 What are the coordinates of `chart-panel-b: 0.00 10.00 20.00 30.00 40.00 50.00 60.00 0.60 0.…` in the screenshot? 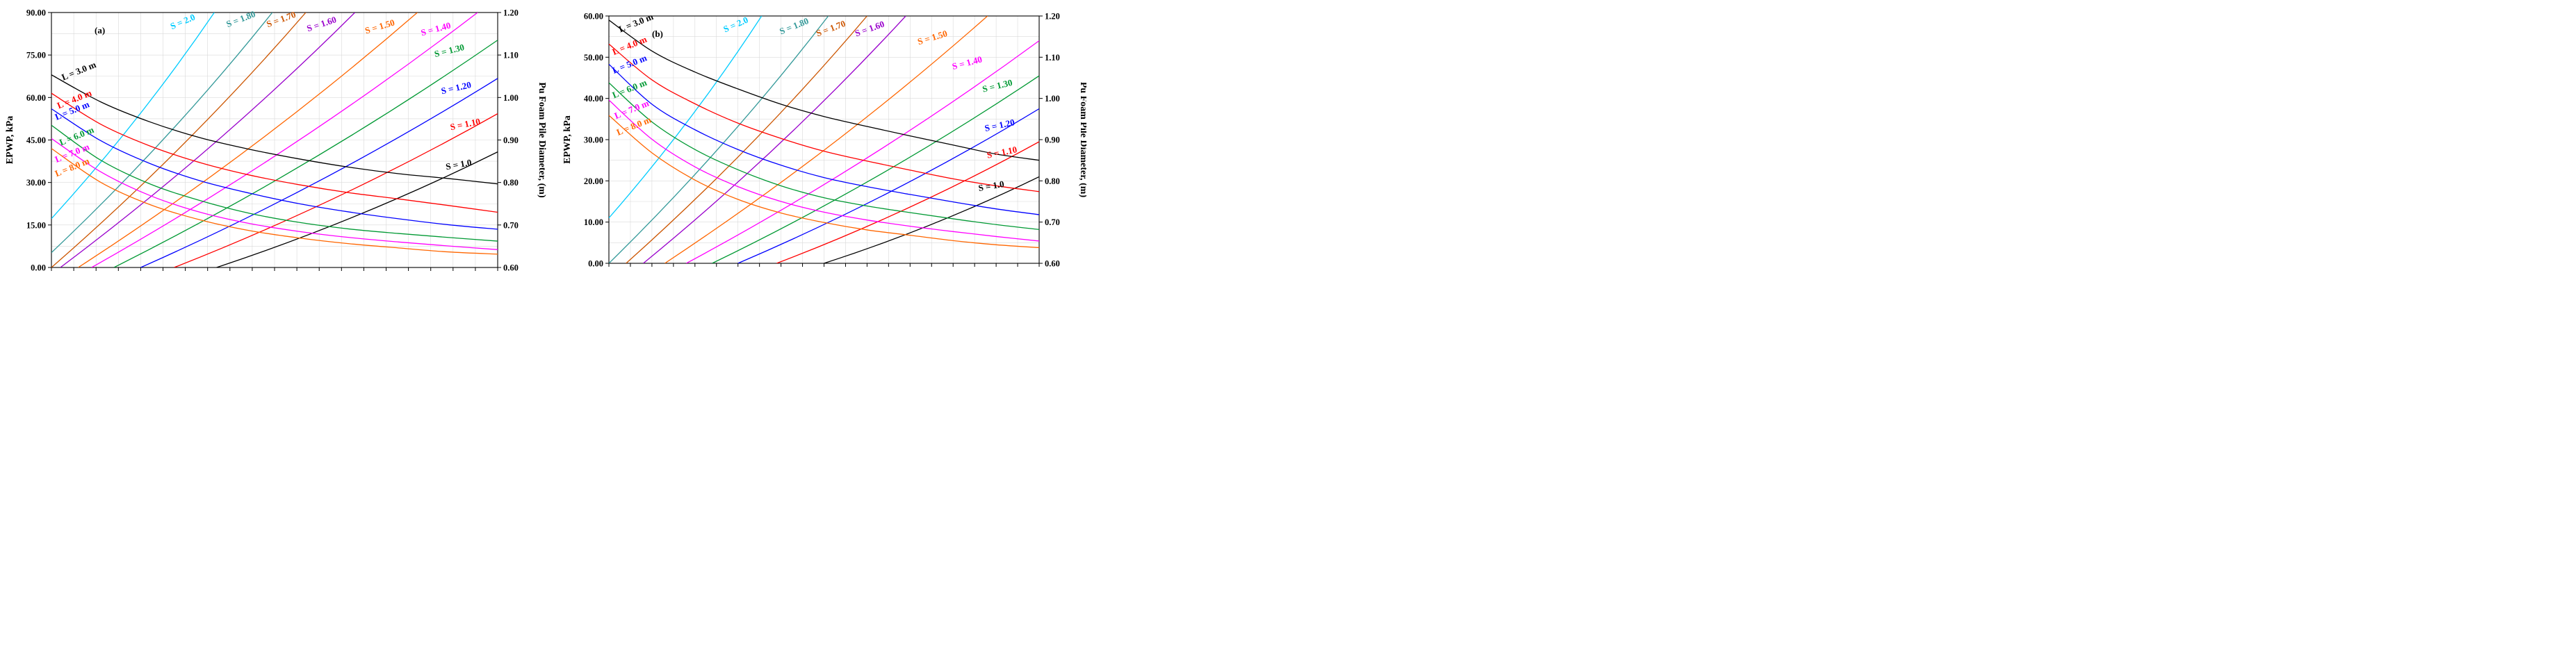 It's located at (824, 140).